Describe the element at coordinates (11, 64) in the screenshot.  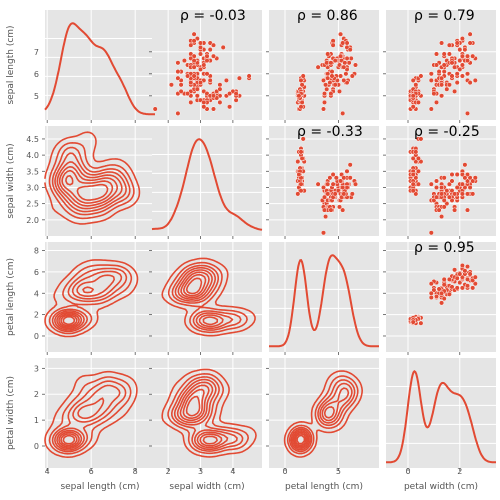
I see `y-axis-label: sepal length (cm)` at that location.